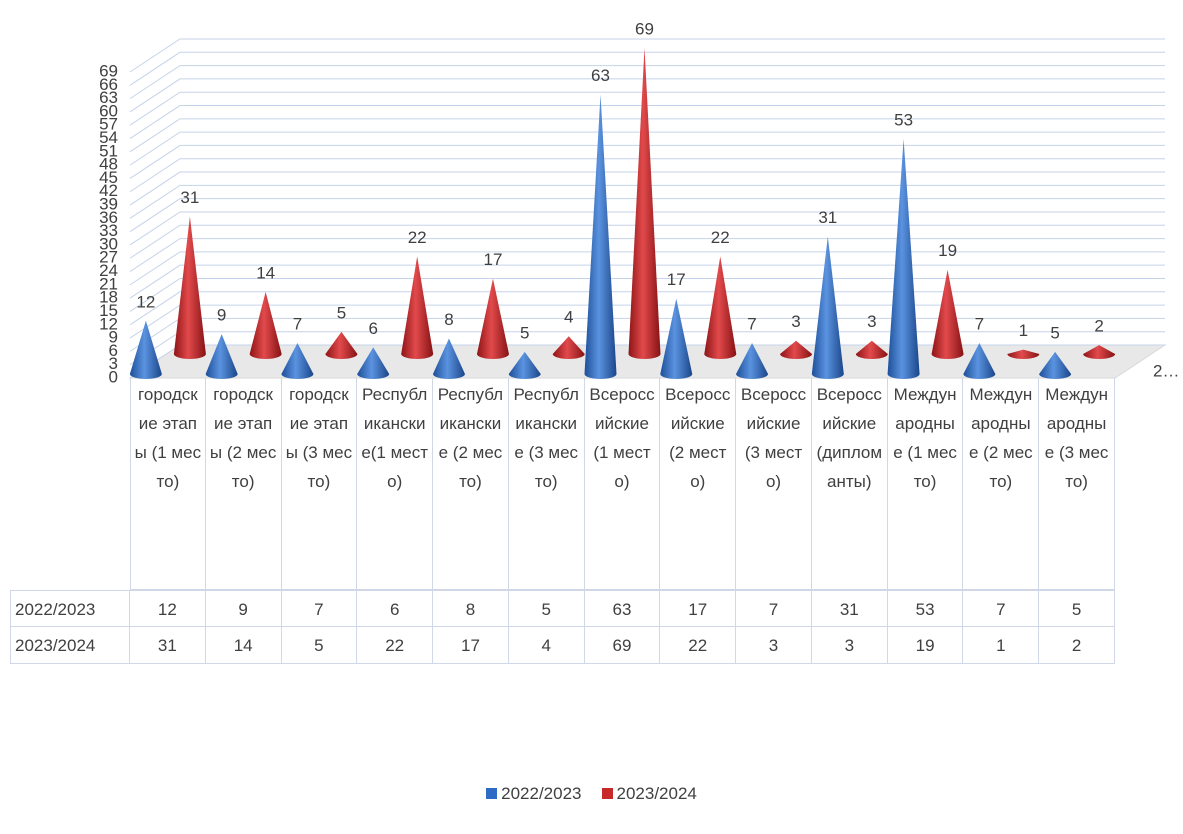 The height and width of the screenshot is (834, 1183). I want to click on y-tick-label: 24, so click(108, 270).